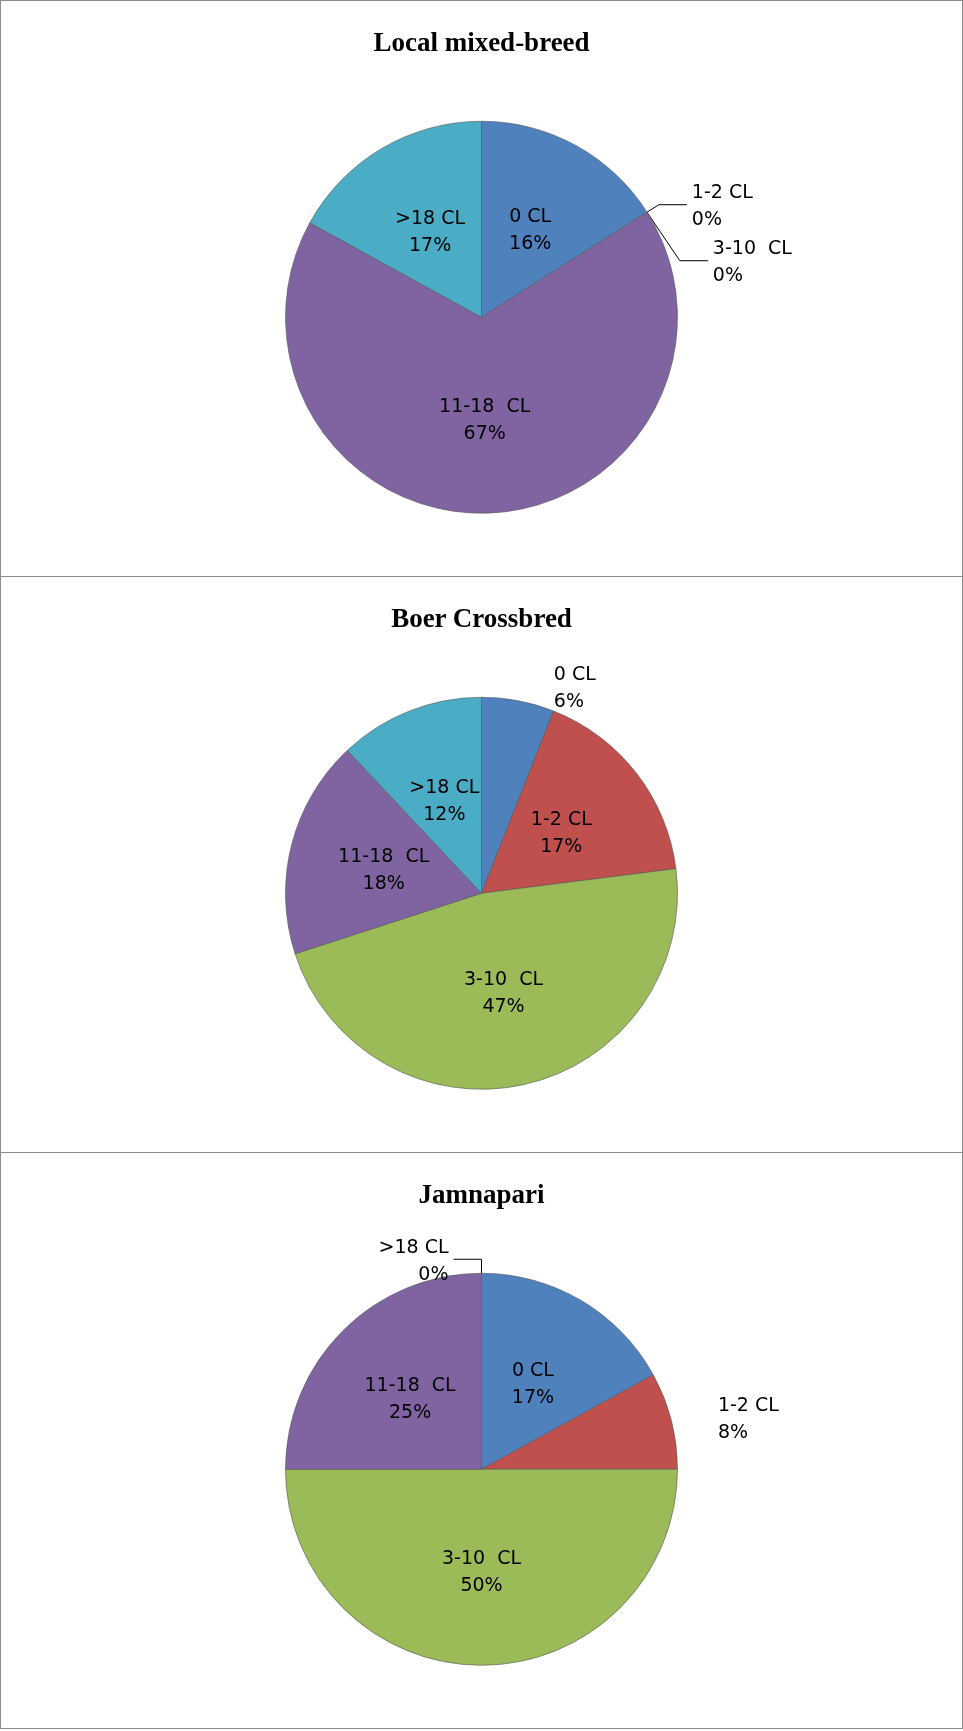  I want to click on category-label: 1-2 CL, so click(722, 191).